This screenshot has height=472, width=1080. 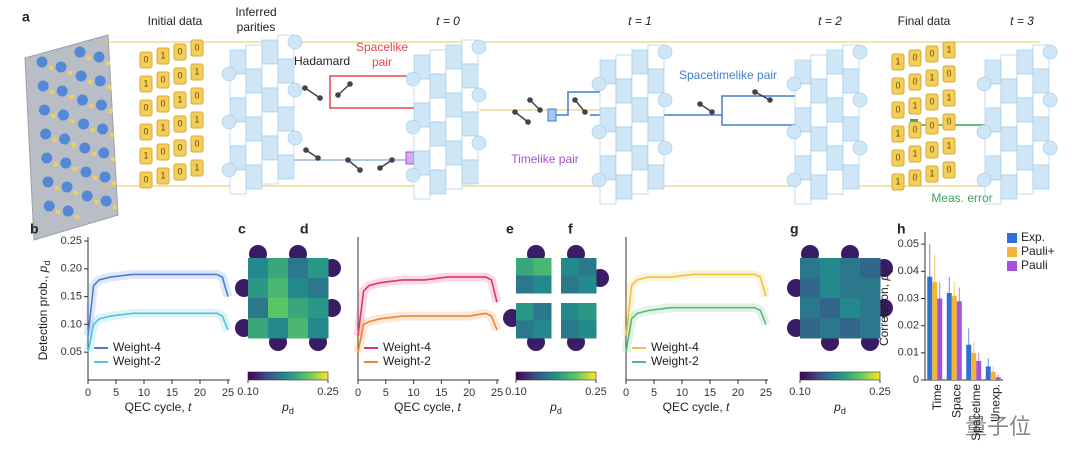 What do you see at coordinates (959, 340) in the screenshot?
I see `bar` at bounding box center [959, 340].